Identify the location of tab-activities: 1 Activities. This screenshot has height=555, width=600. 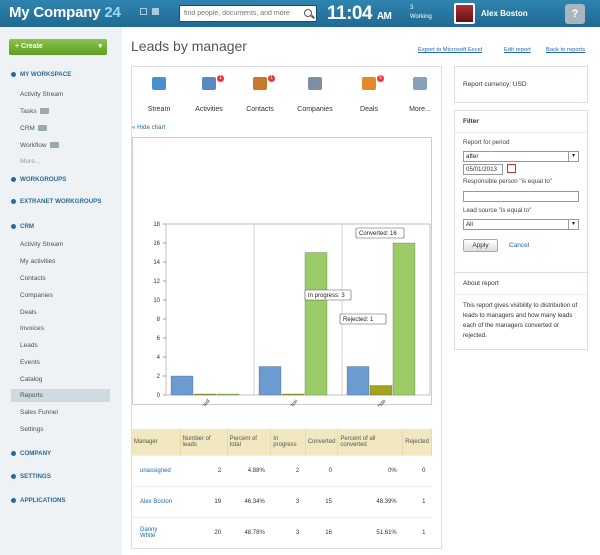
(209, 95).